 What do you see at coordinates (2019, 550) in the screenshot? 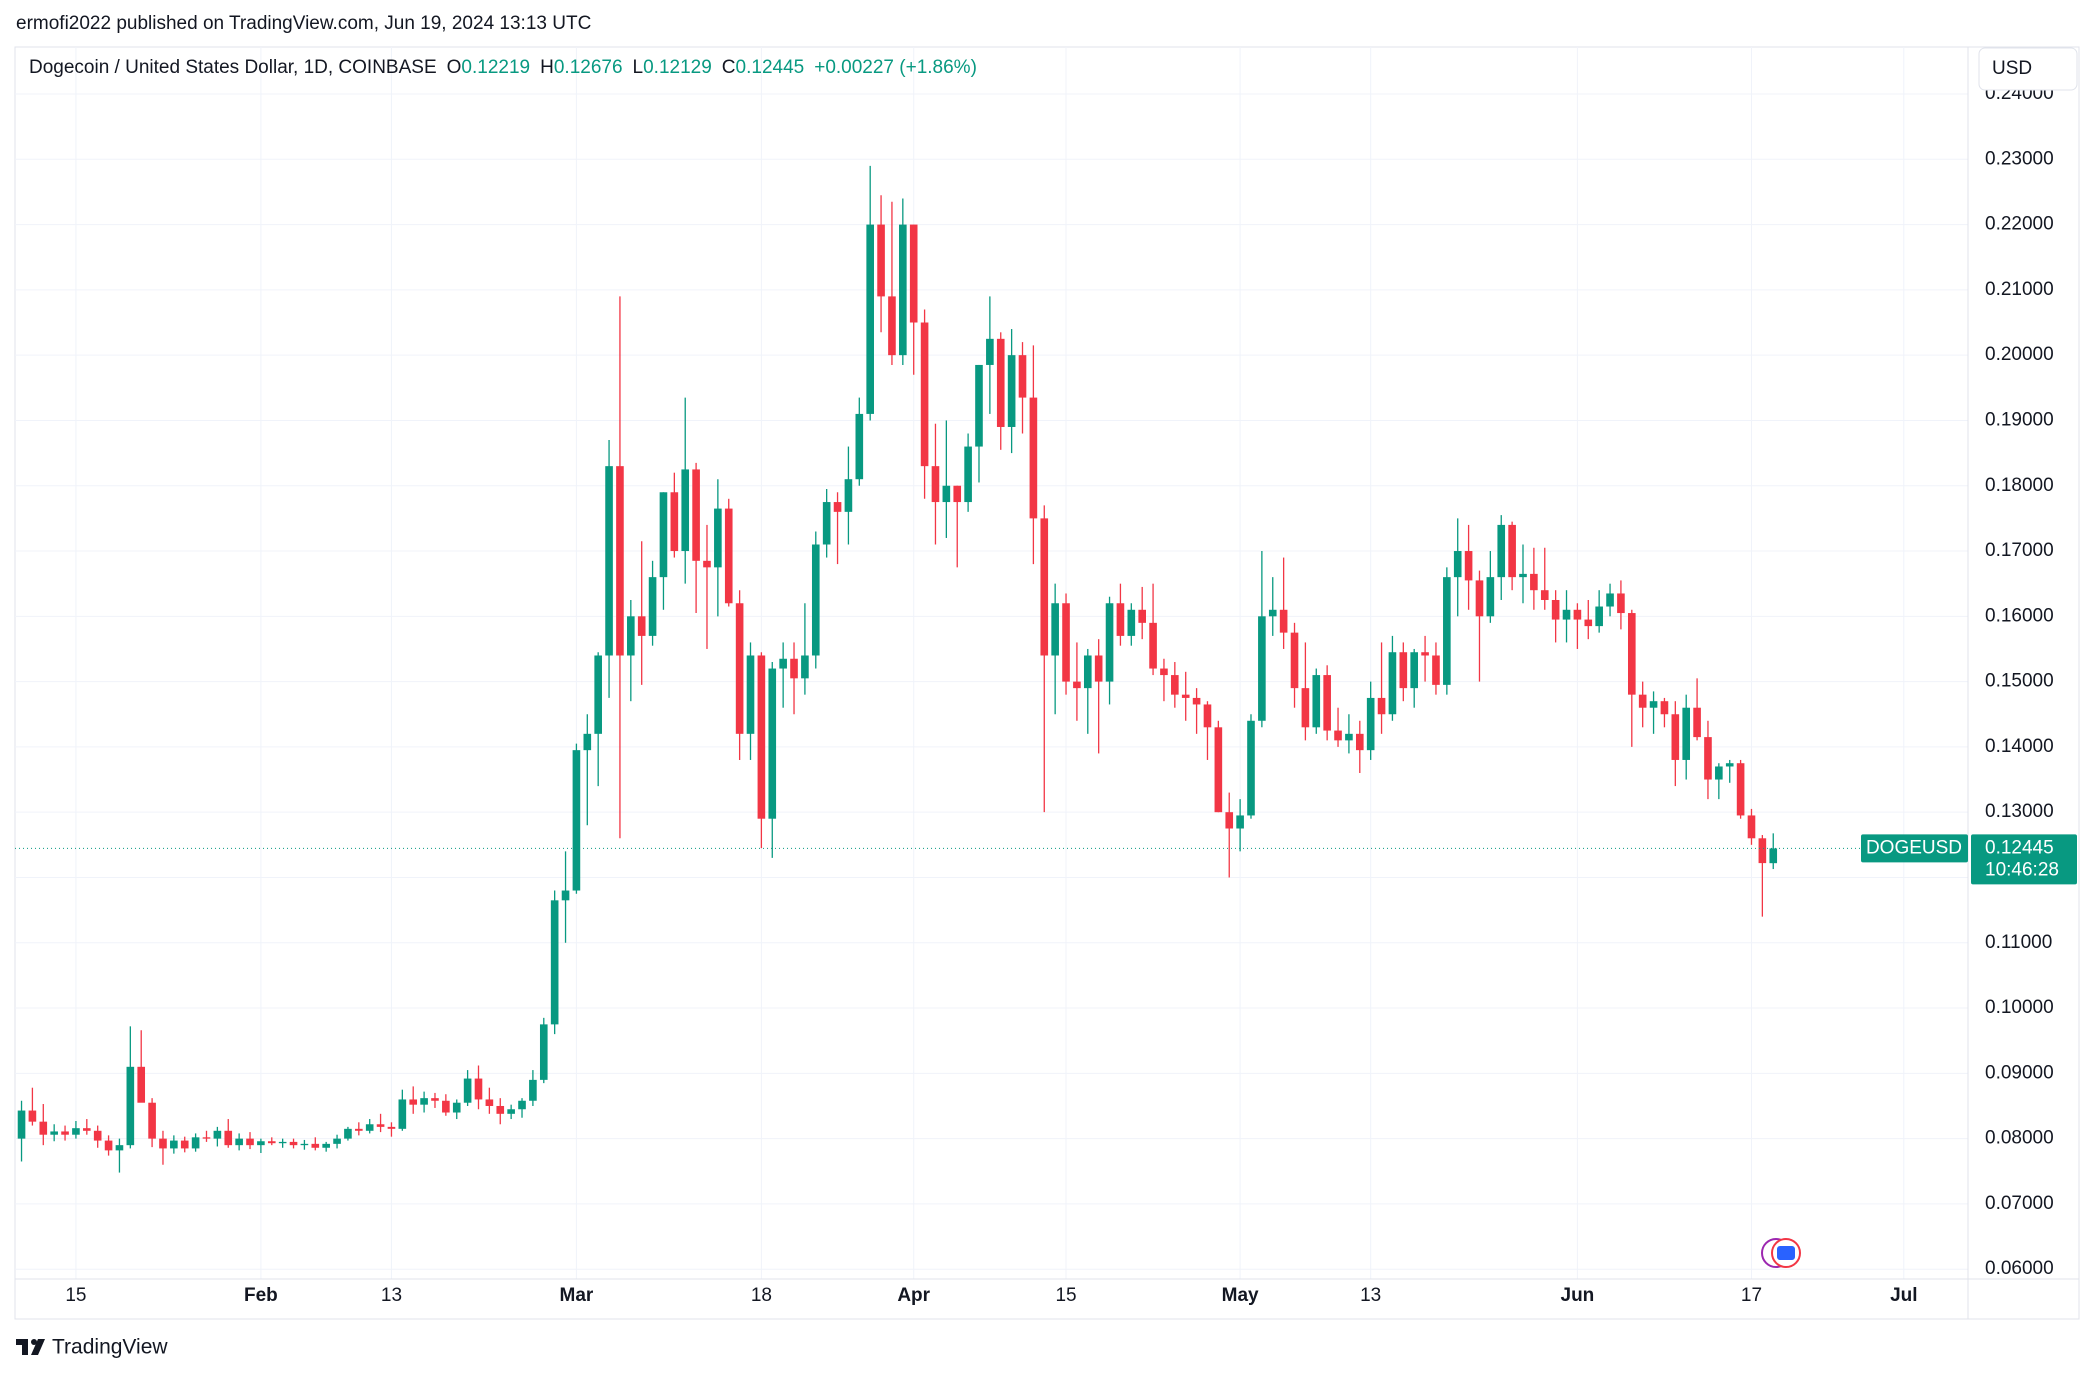
I see `y-tick-label: 0.17000` at bounding box center [2019, 550].